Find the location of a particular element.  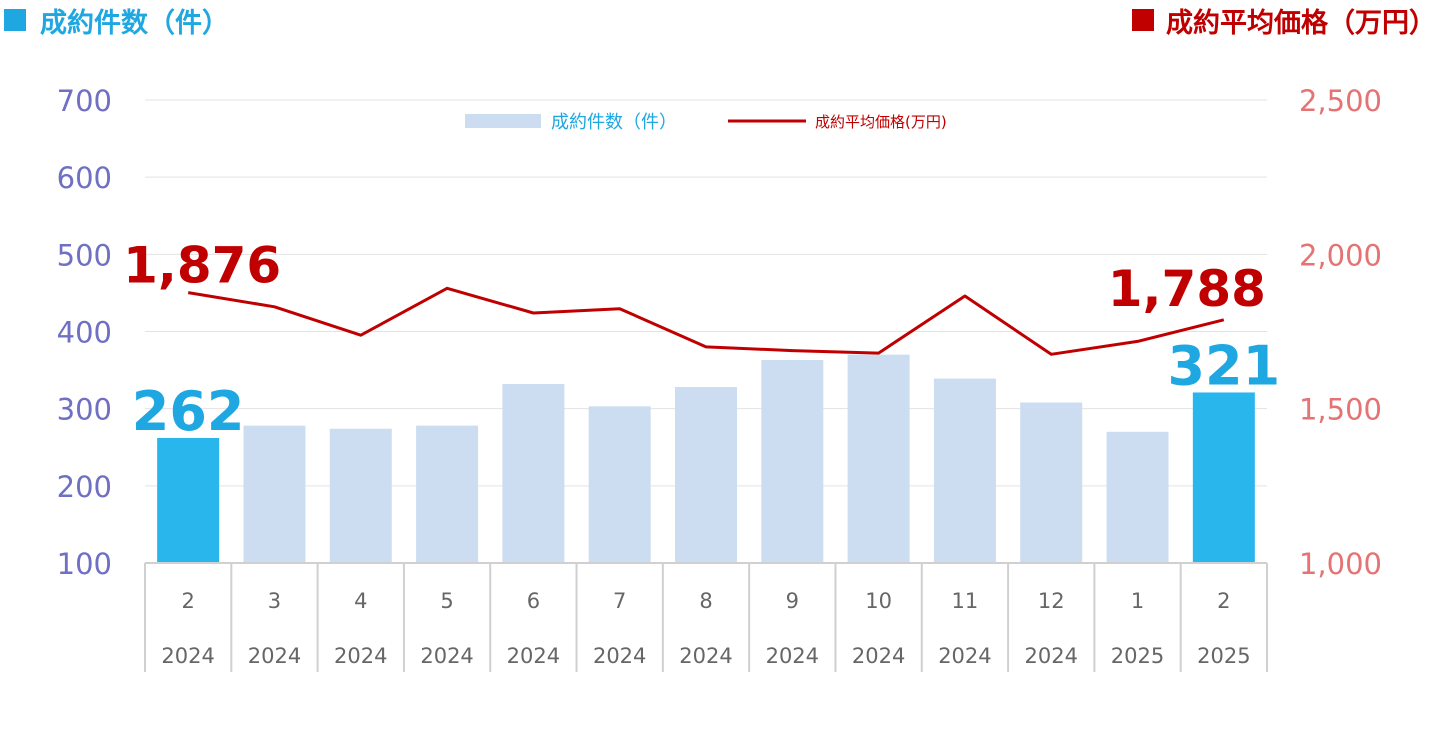

month-label: 10 is located at coordinates (878, 601).